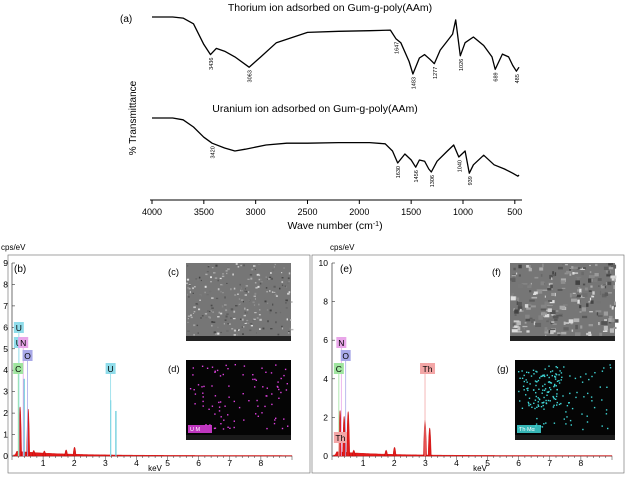 This screenshot has width=626, height=480. What do you see at coordinates (503, 369) in the screenshot?
I see `inset-panel-label: (g)` at bounding box center [503, 369].